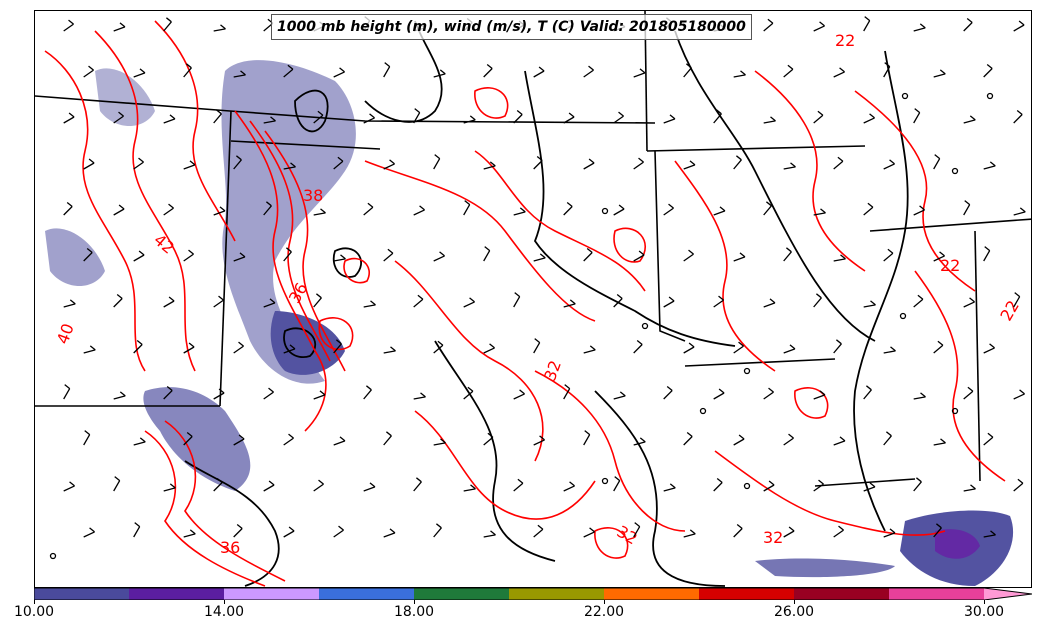 Image resolution: width=1041 pixels, height=633 pixels. I want to click on height-contour-east, so click(775, 186).